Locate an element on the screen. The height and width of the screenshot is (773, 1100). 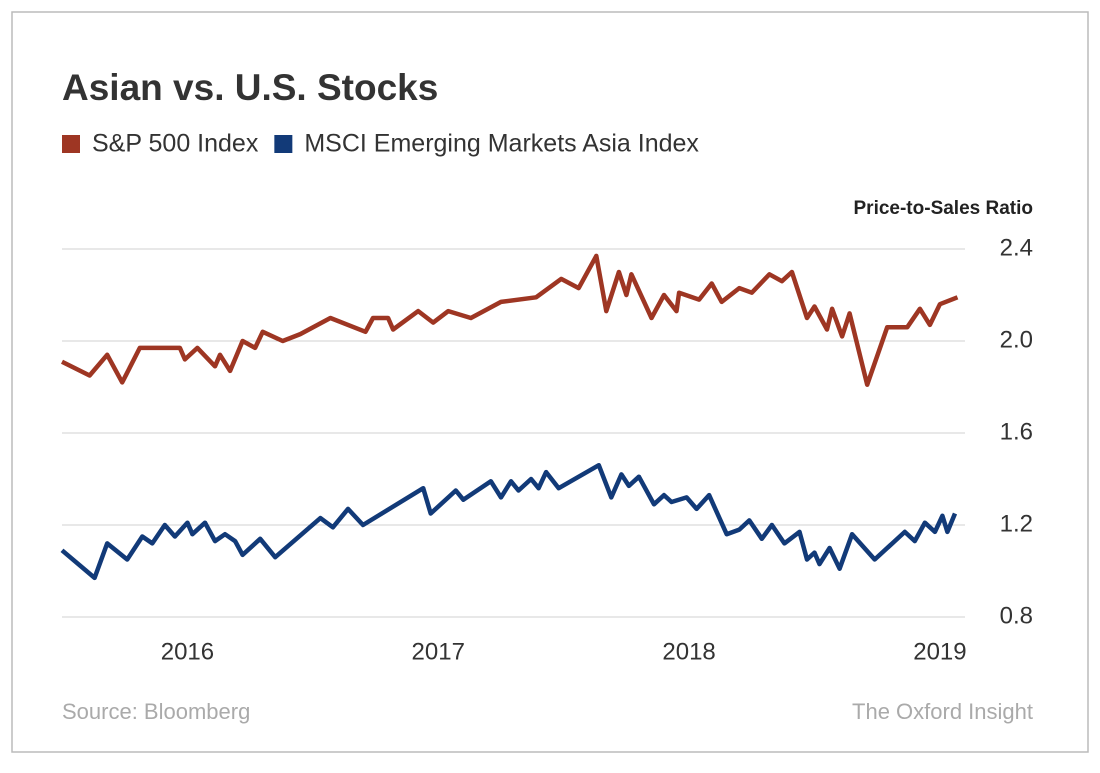
y-tick-label: 2.4 is located at coordinates (1016, 247).